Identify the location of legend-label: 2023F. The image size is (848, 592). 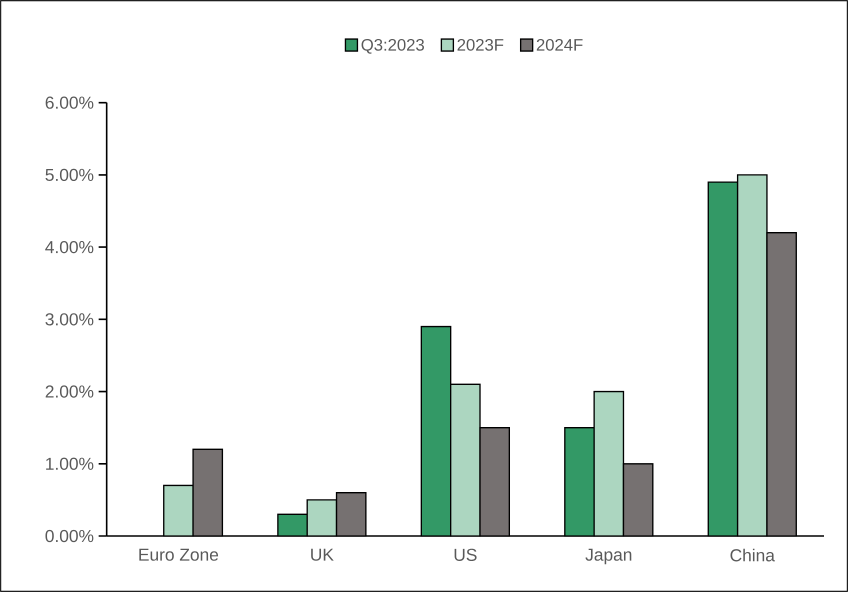
(481, 44).